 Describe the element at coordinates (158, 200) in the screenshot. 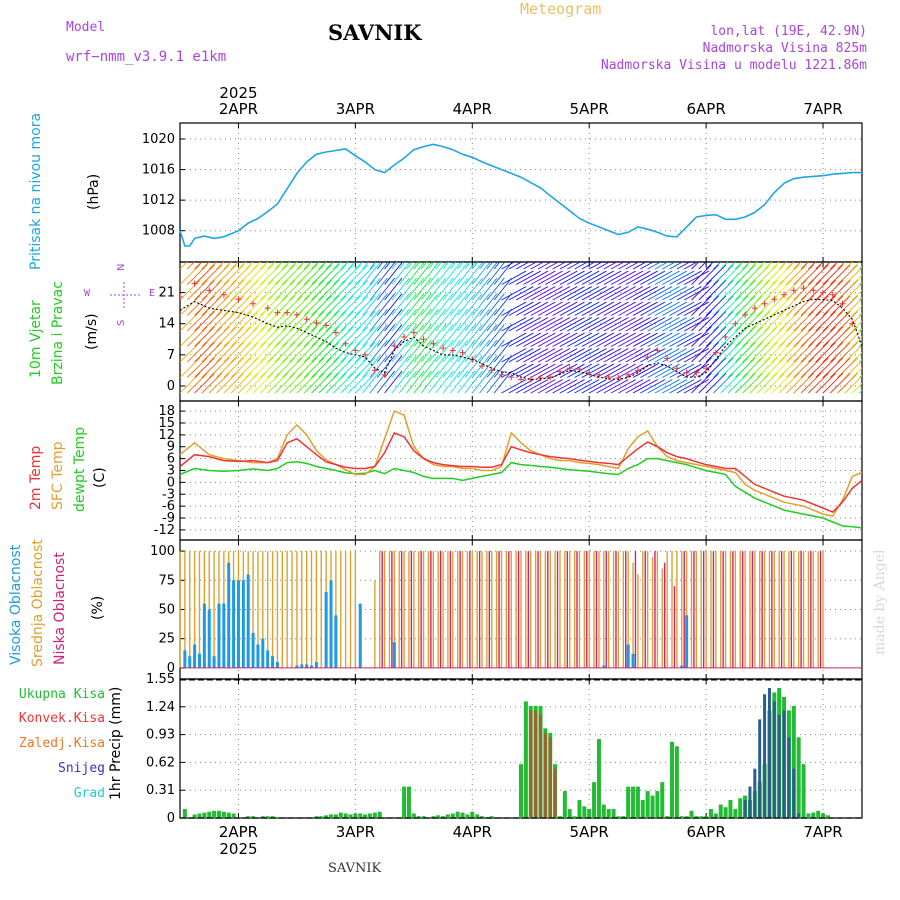

I see `y-tick-label: 1012` at that location.